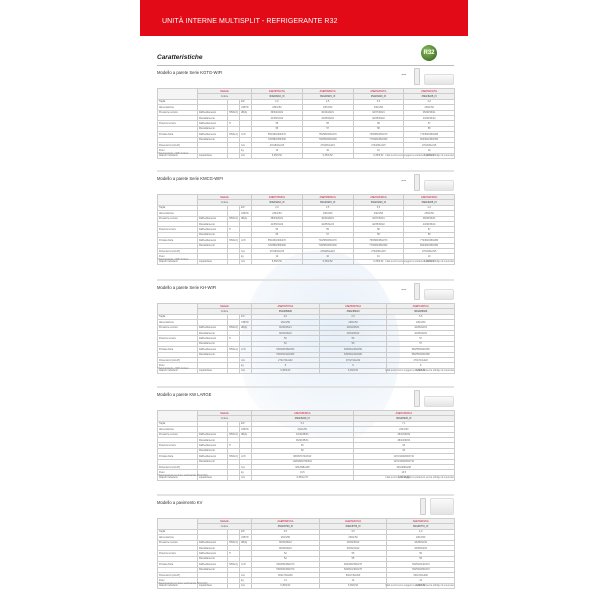 The height and width of the screenshot is (600, 600). I want to click on section-title: Modello a pavimento KV, so click(180, 502).